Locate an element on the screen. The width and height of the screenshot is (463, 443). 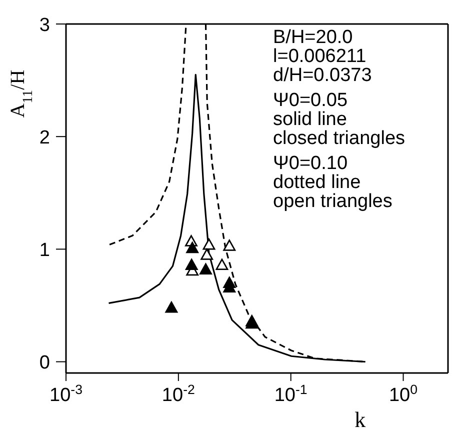
annotation: dotted line is located at coordinates (317, 182).